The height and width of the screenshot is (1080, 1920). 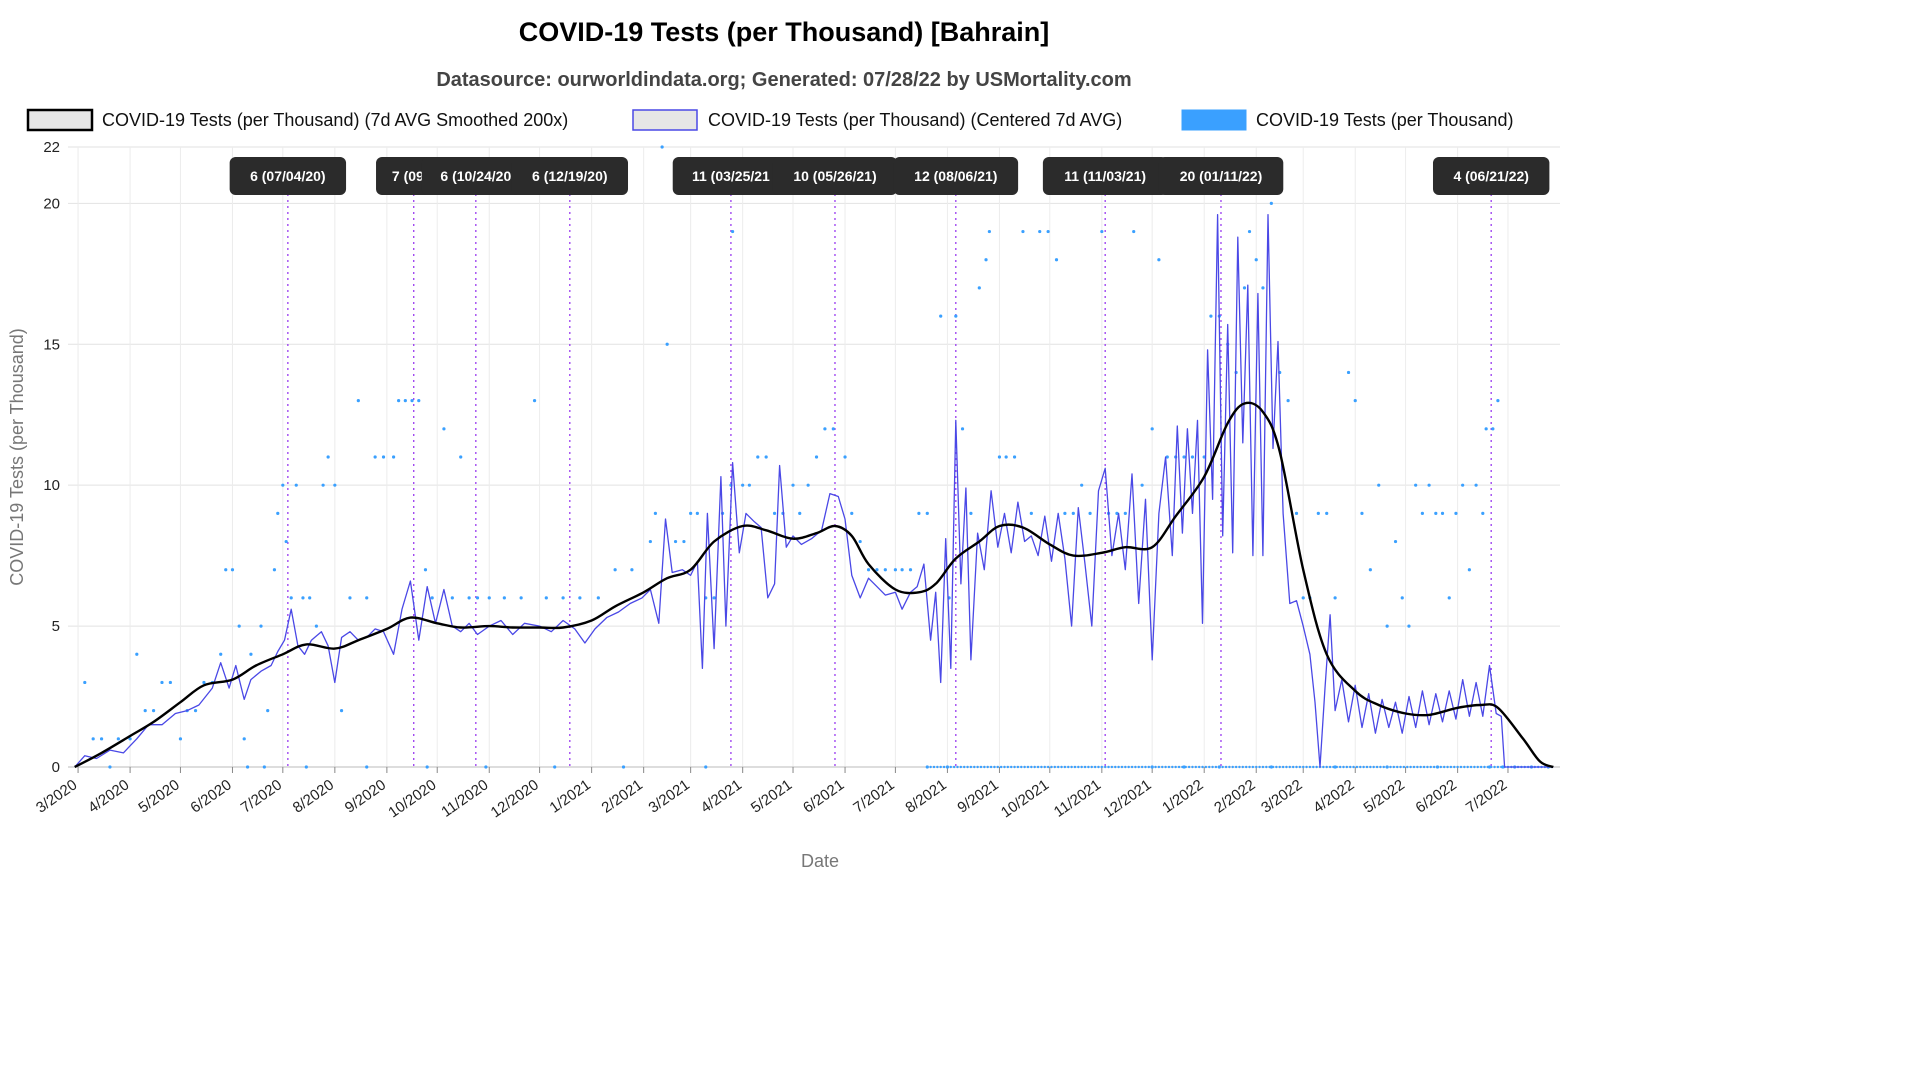 What do you see at coordinates (1221, 176) in the screenshot?
I see `annotation-box: 20 (01/11/22)` at bounding box center [1221, 176].